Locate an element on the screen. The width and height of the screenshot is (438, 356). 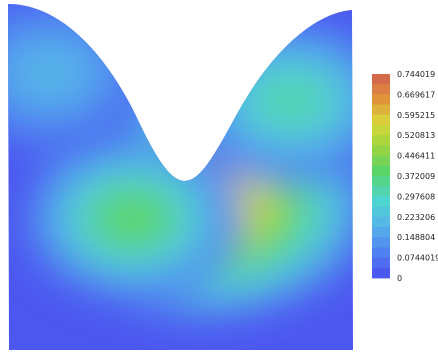
colorbar-tick-label: 0.520813 is located at coordinates (416, 135).